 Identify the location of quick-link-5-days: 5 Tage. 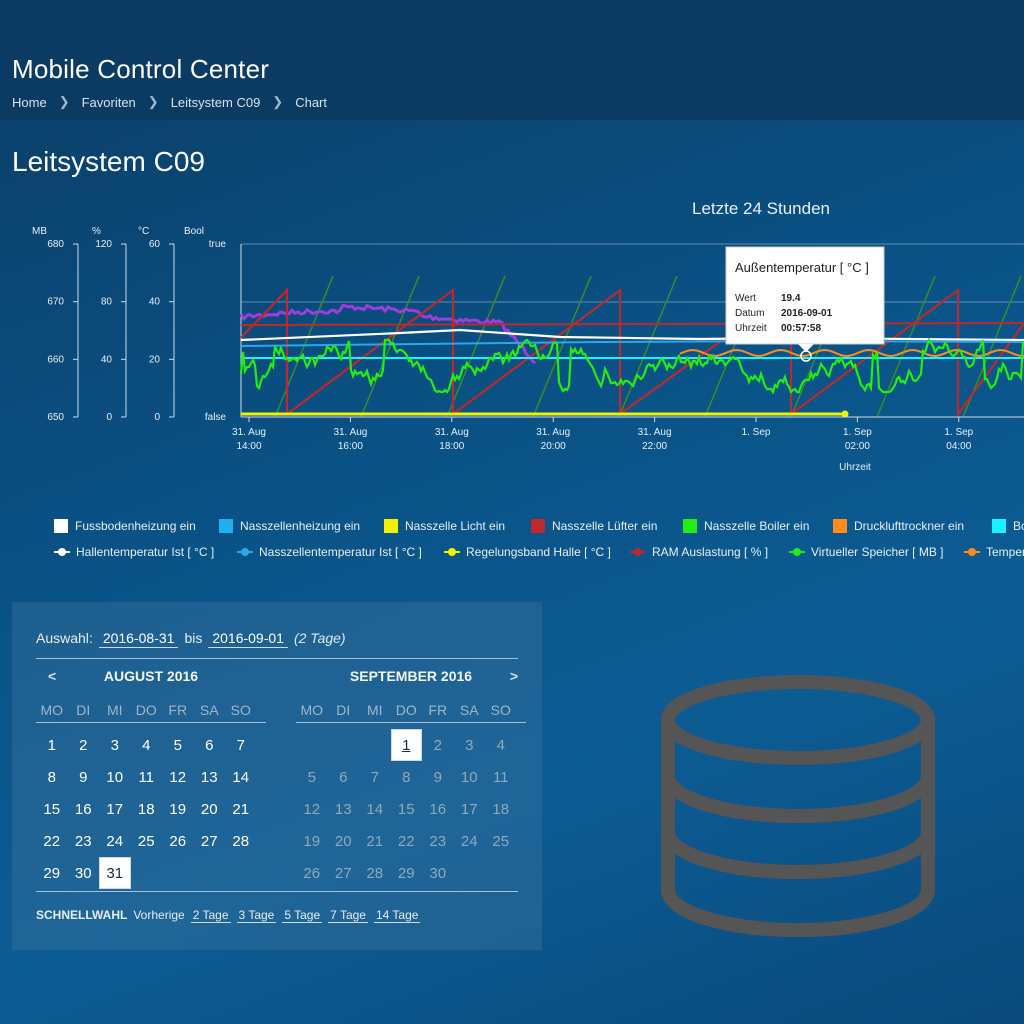
(302, 915).